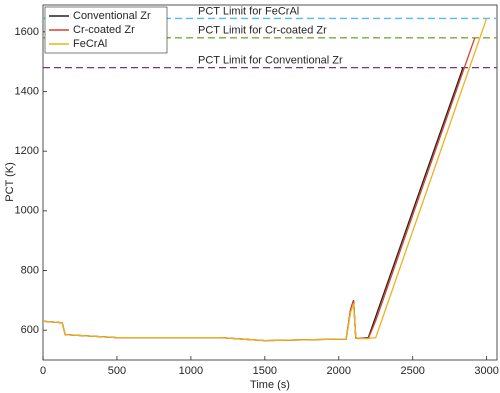  What do you see at coordinates (27, 151) in the screenshot?
I see `y-tick-label: 1200` at bounding box center [27, 151].